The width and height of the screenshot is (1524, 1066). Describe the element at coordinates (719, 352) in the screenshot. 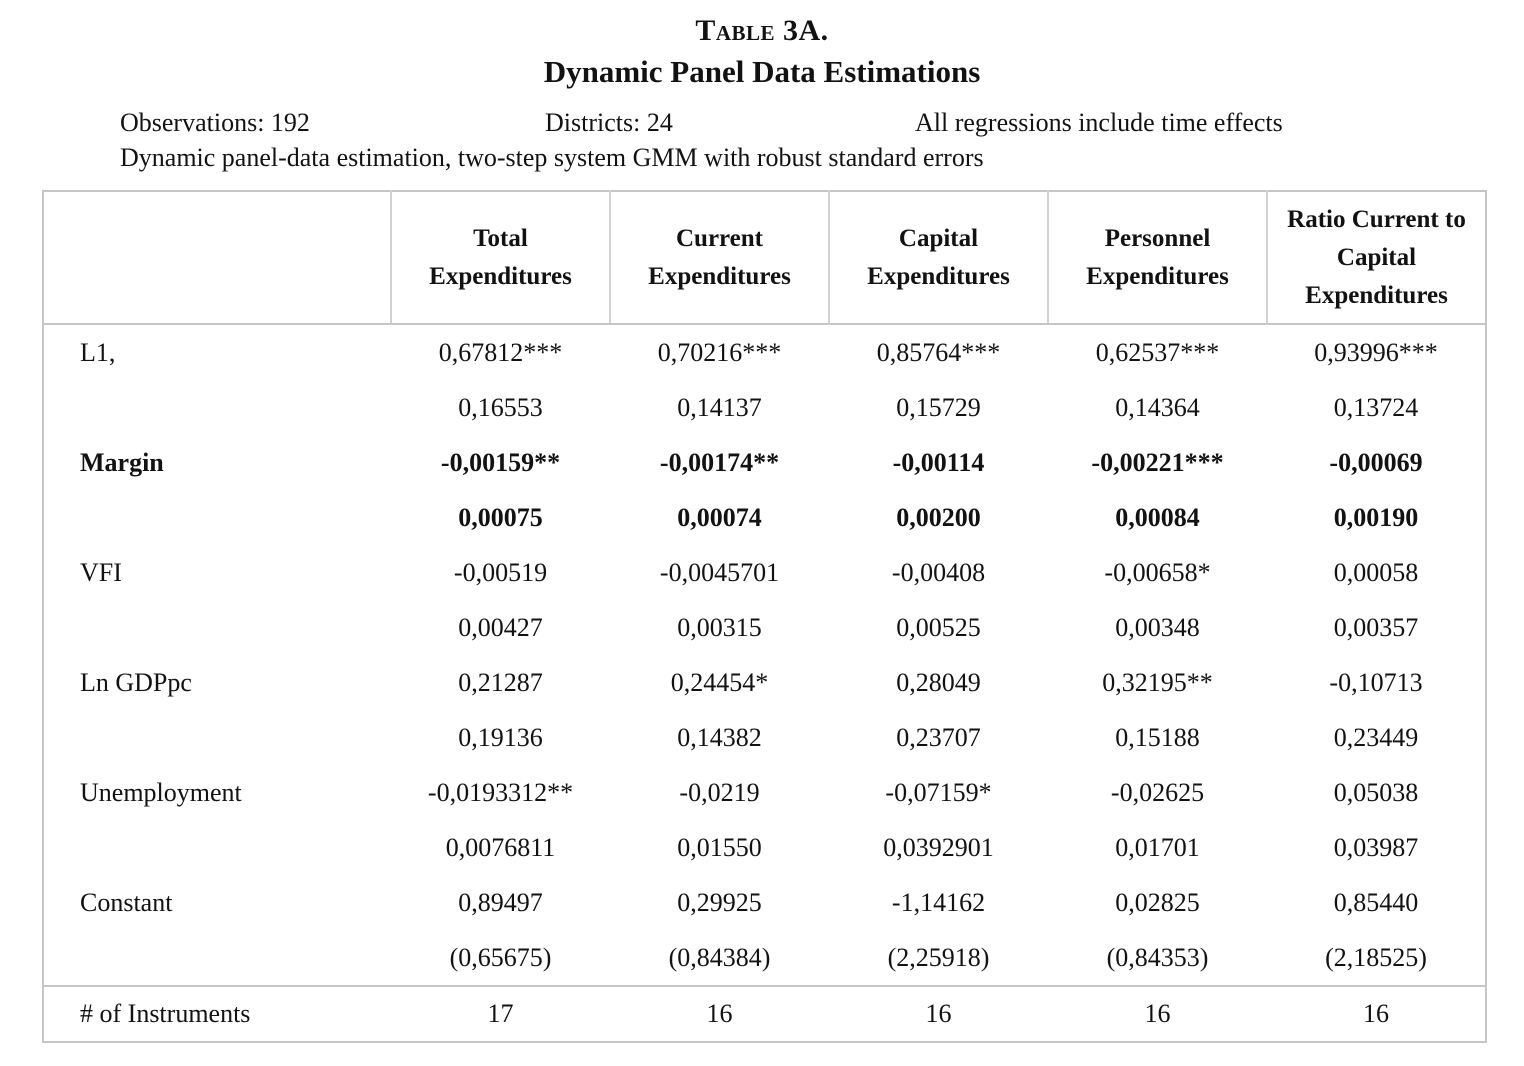

I see `coefficient-cell: 0,70216***` at that location.